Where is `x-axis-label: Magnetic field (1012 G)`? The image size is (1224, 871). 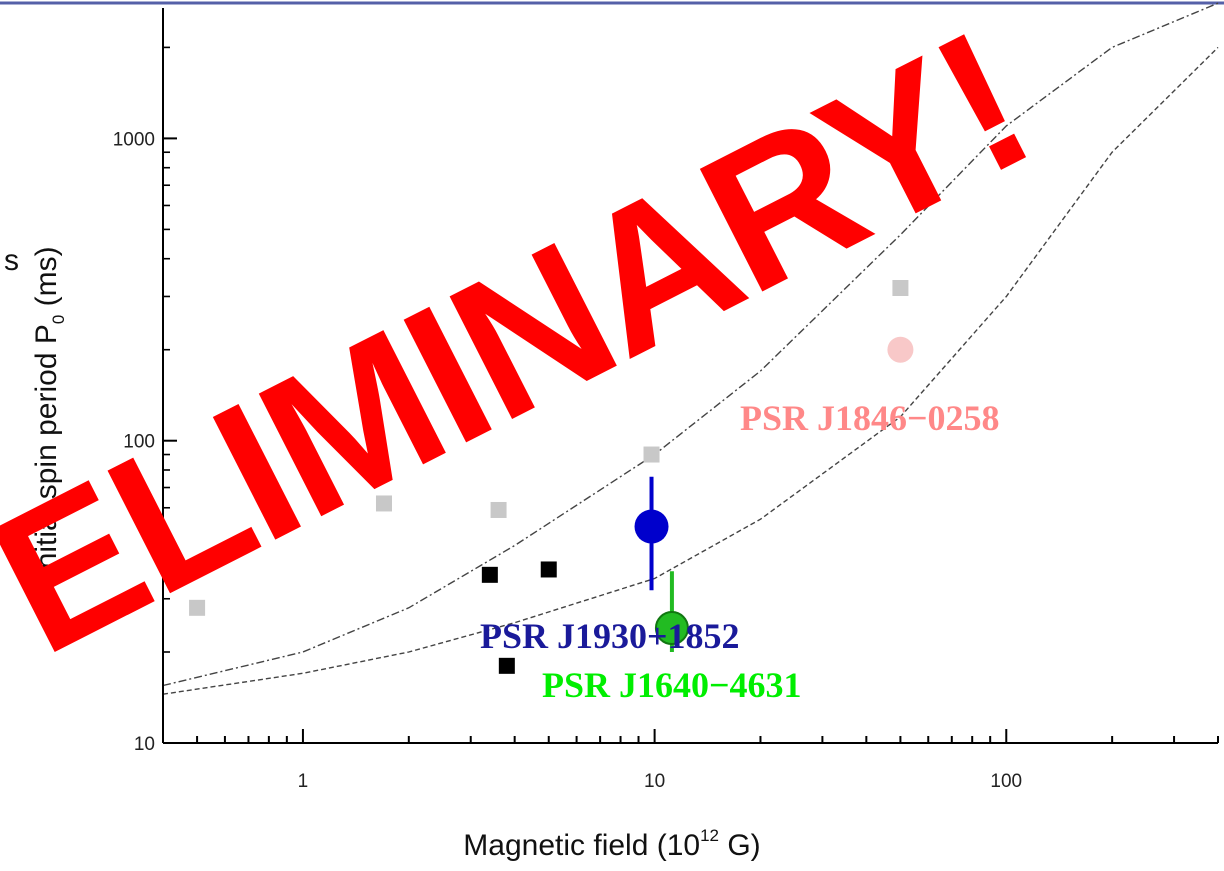
x-axis-label: Magnetic field (1012 G) is located at coordinates (611, 844).